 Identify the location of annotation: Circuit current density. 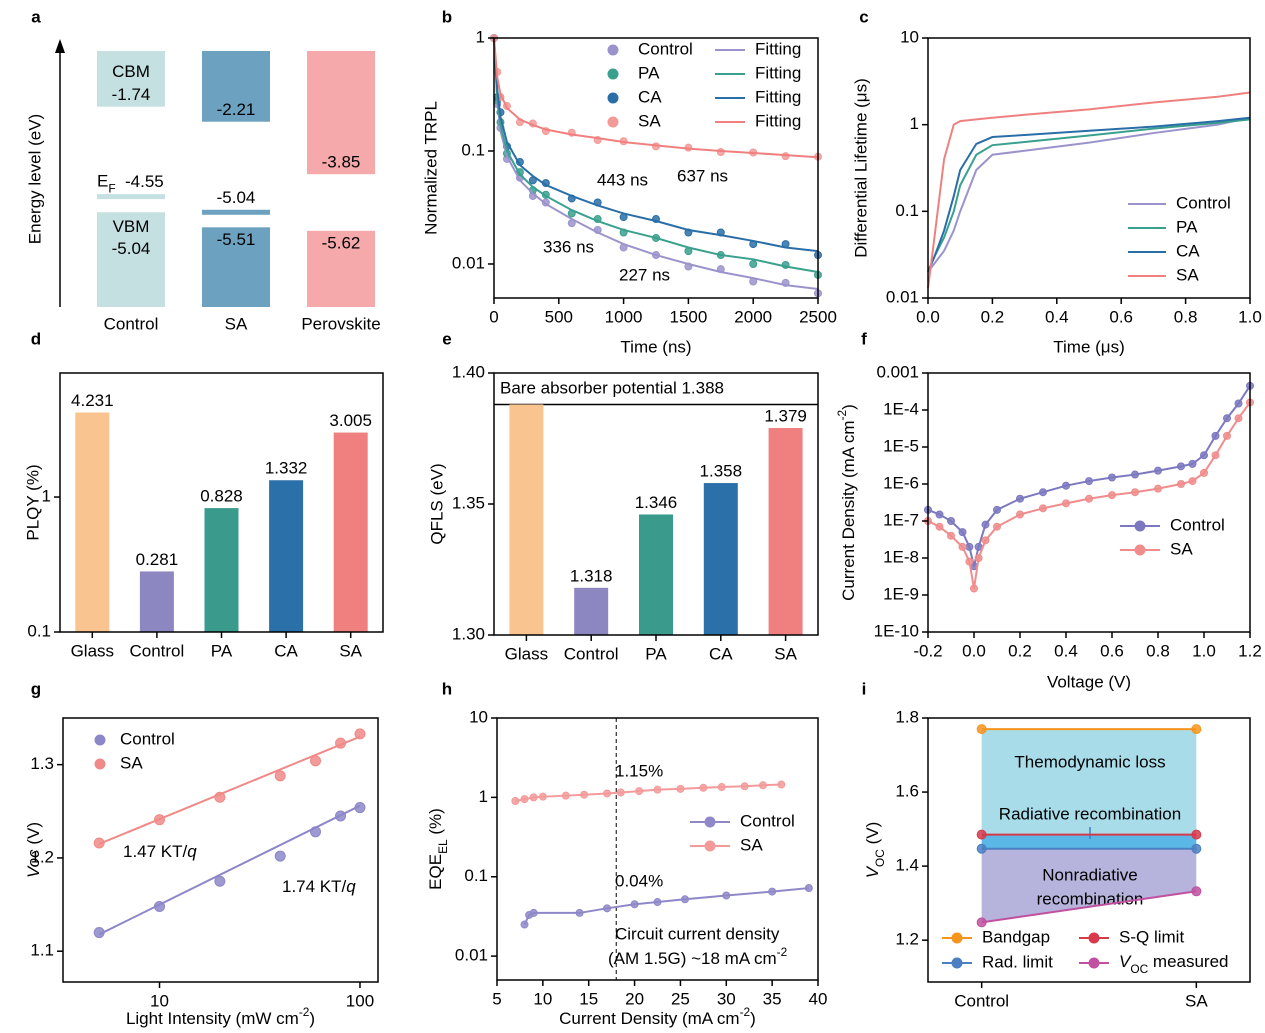
(697, 933).